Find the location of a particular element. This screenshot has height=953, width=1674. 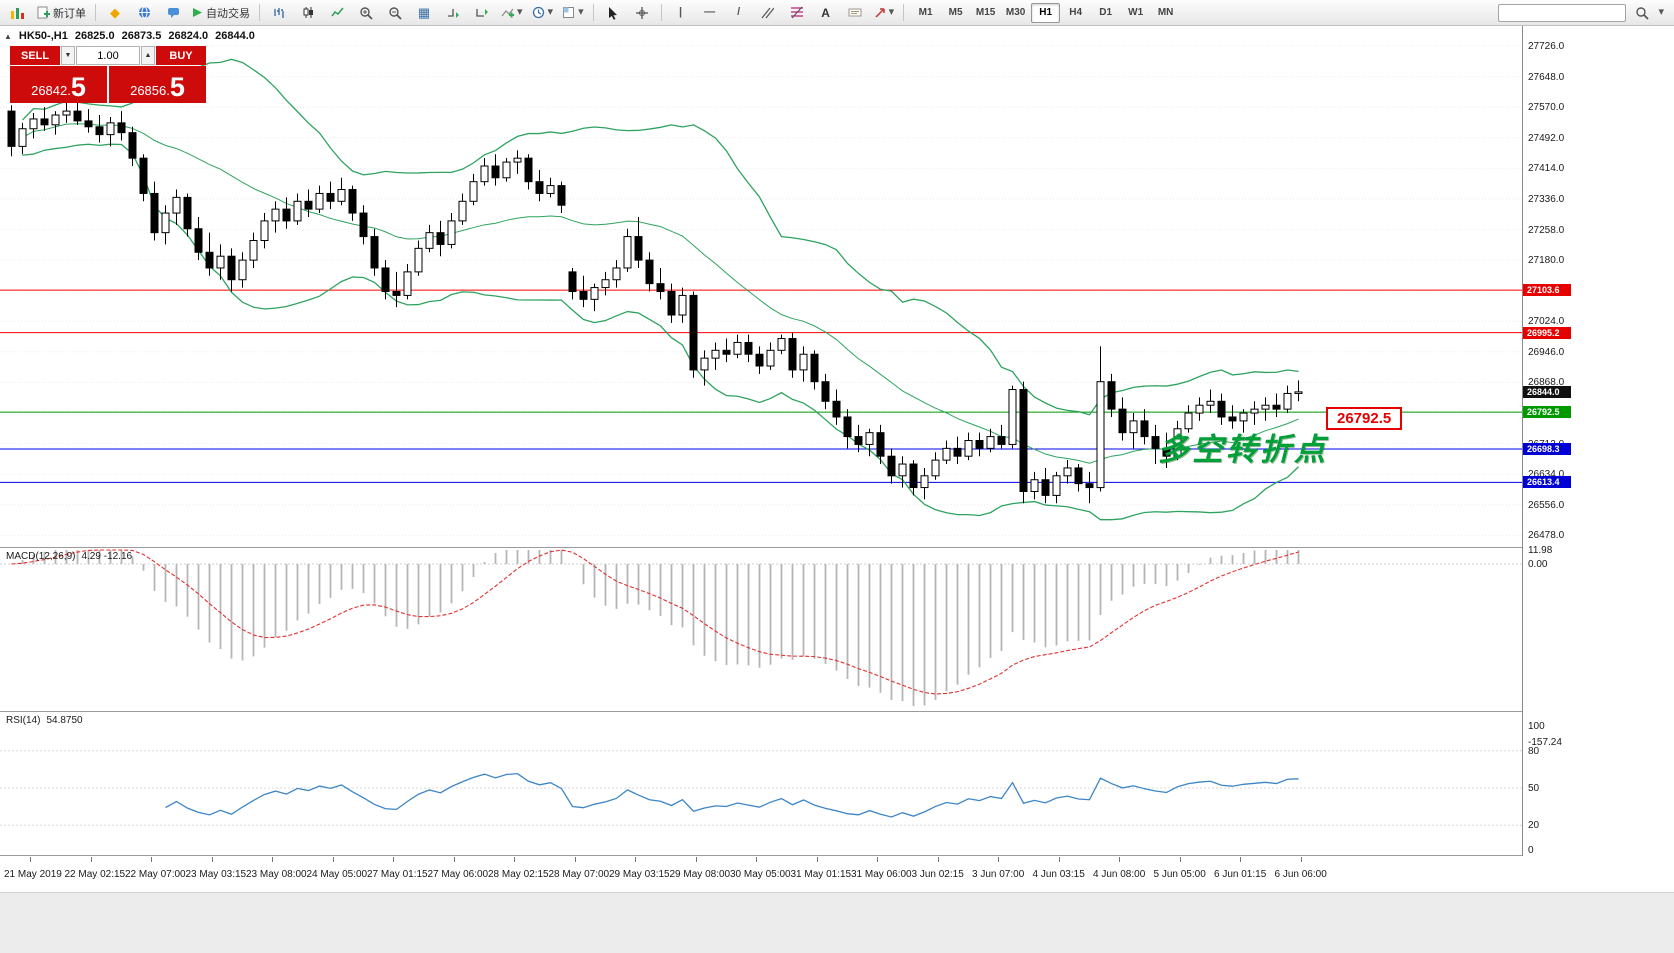

volume-decrease-button: ▼ is located at coordinates (68, 55).